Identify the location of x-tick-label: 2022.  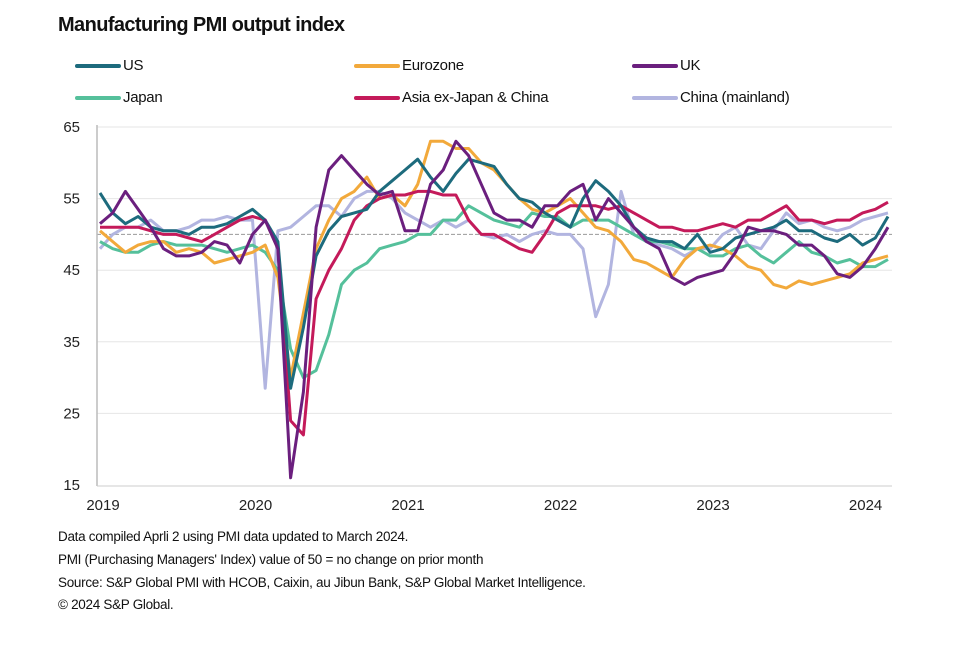
(560, 505).